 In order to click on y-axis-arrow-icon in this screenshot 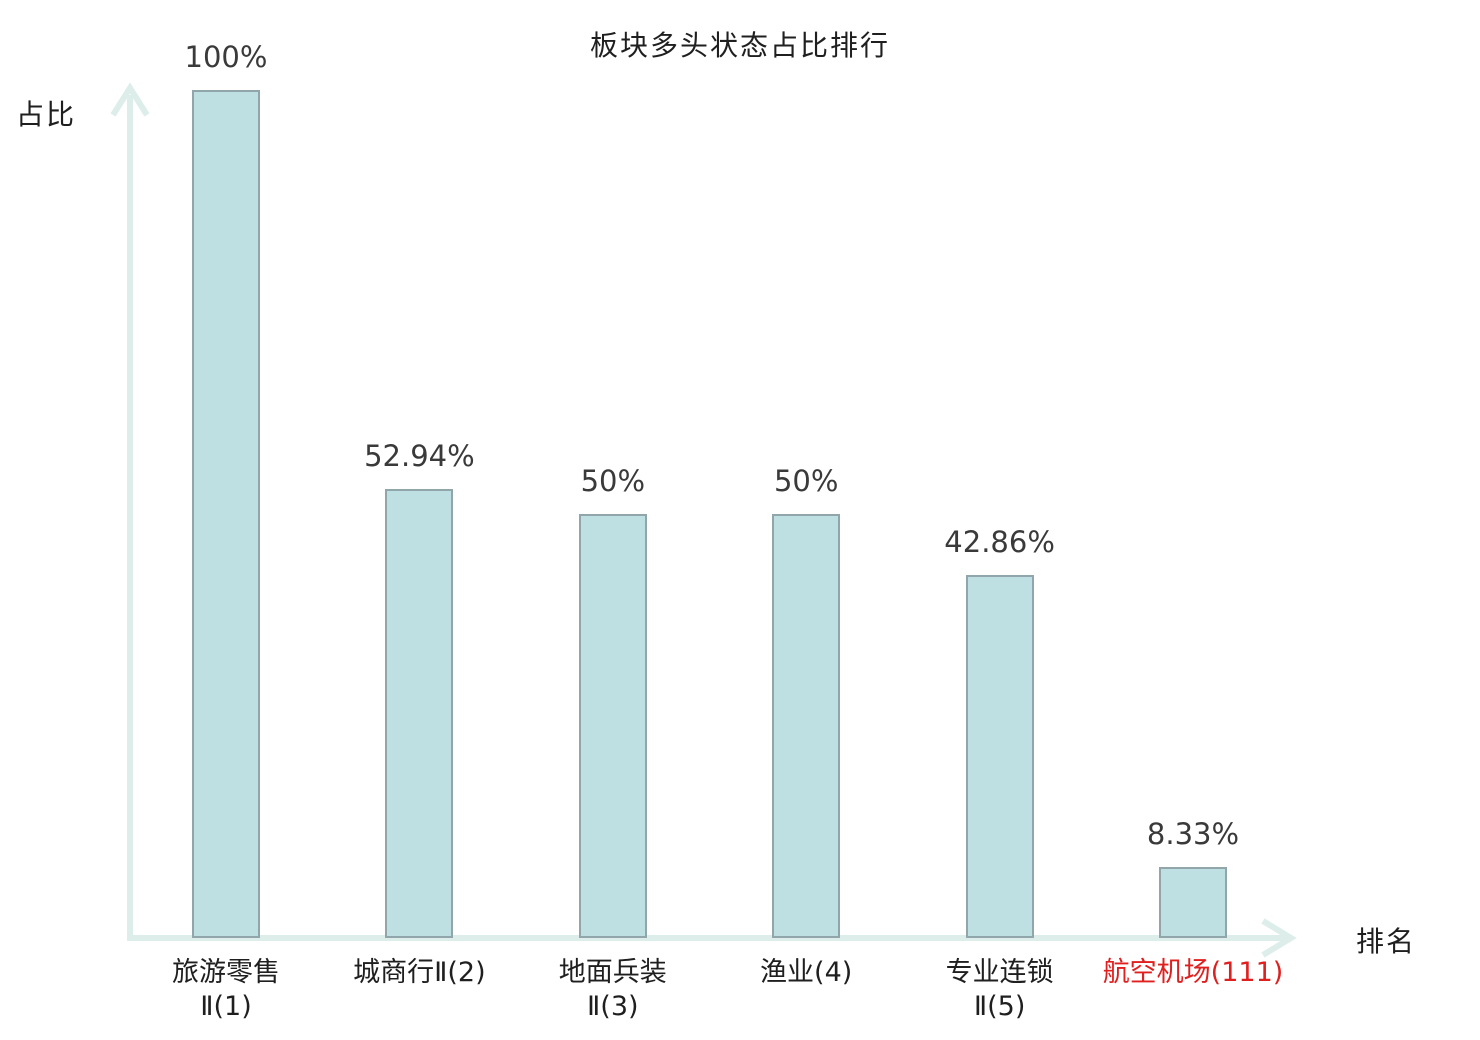, I will do `click(130, 99)`.